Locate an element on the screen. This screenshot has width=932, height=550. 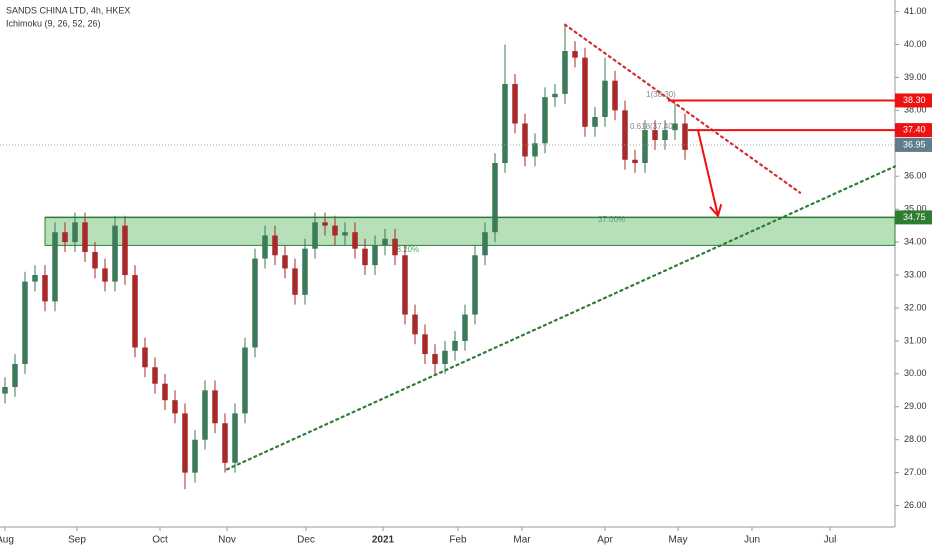
y-tick-label: 36.00 is located at coordinates (915, 176).